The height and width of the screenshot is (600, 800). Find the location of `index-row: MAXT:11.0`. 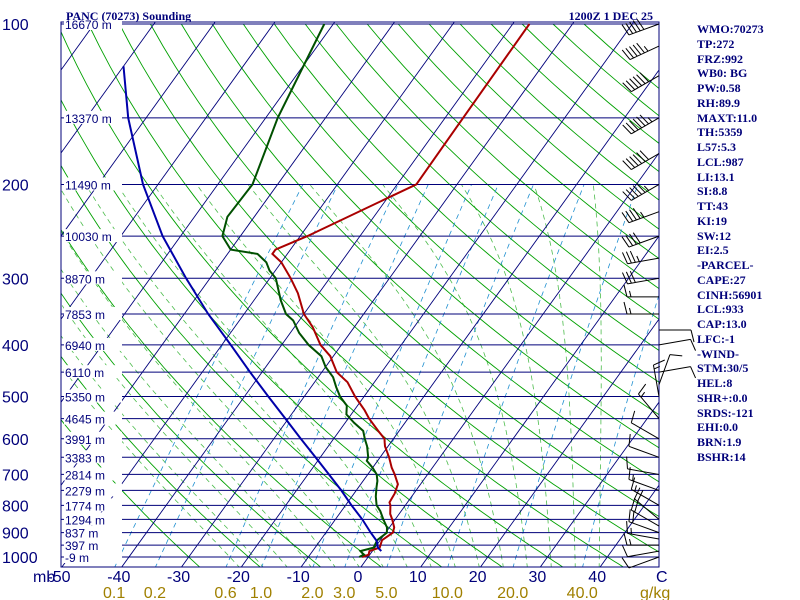

index-row: MAXT:11.0 is located at coordinates (727, 117).